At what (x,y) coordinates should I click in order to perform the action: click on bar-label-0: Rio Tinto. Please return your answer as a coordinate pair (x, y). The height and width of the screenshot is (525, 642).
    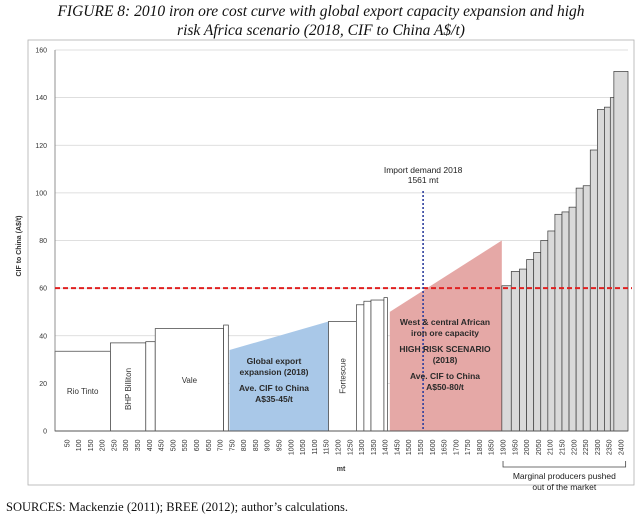
    Looking at the image, I should click on (83, 391).